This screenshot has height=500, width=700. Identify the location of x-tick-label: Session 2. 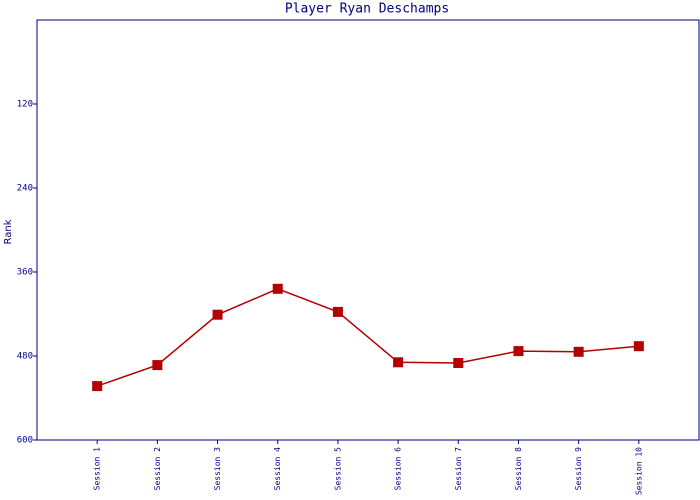
(157, 469).